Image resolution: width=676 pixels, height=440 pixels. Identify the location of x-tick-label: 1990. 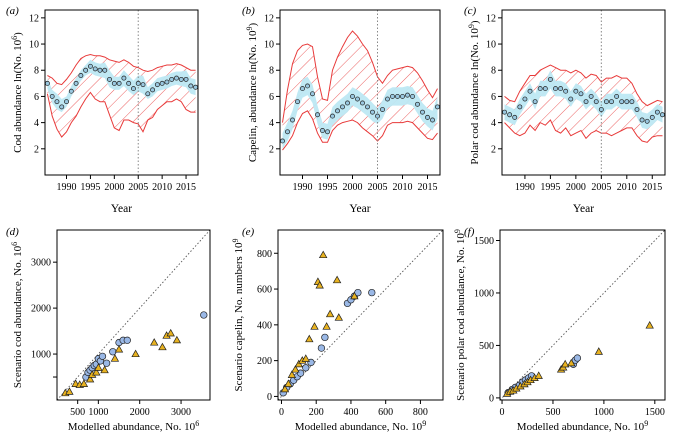
(67, 187).